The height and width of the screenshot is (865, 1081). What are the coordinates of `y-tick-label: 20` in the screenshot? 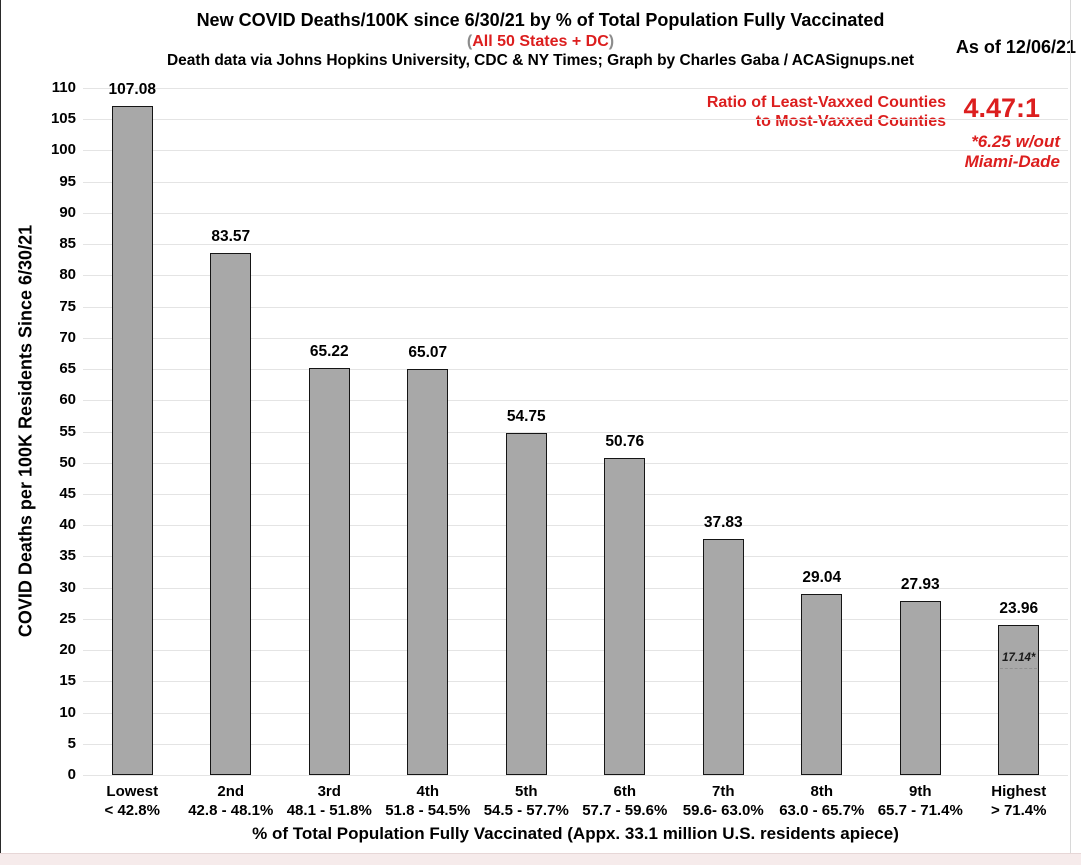 It's located at (67, 650).